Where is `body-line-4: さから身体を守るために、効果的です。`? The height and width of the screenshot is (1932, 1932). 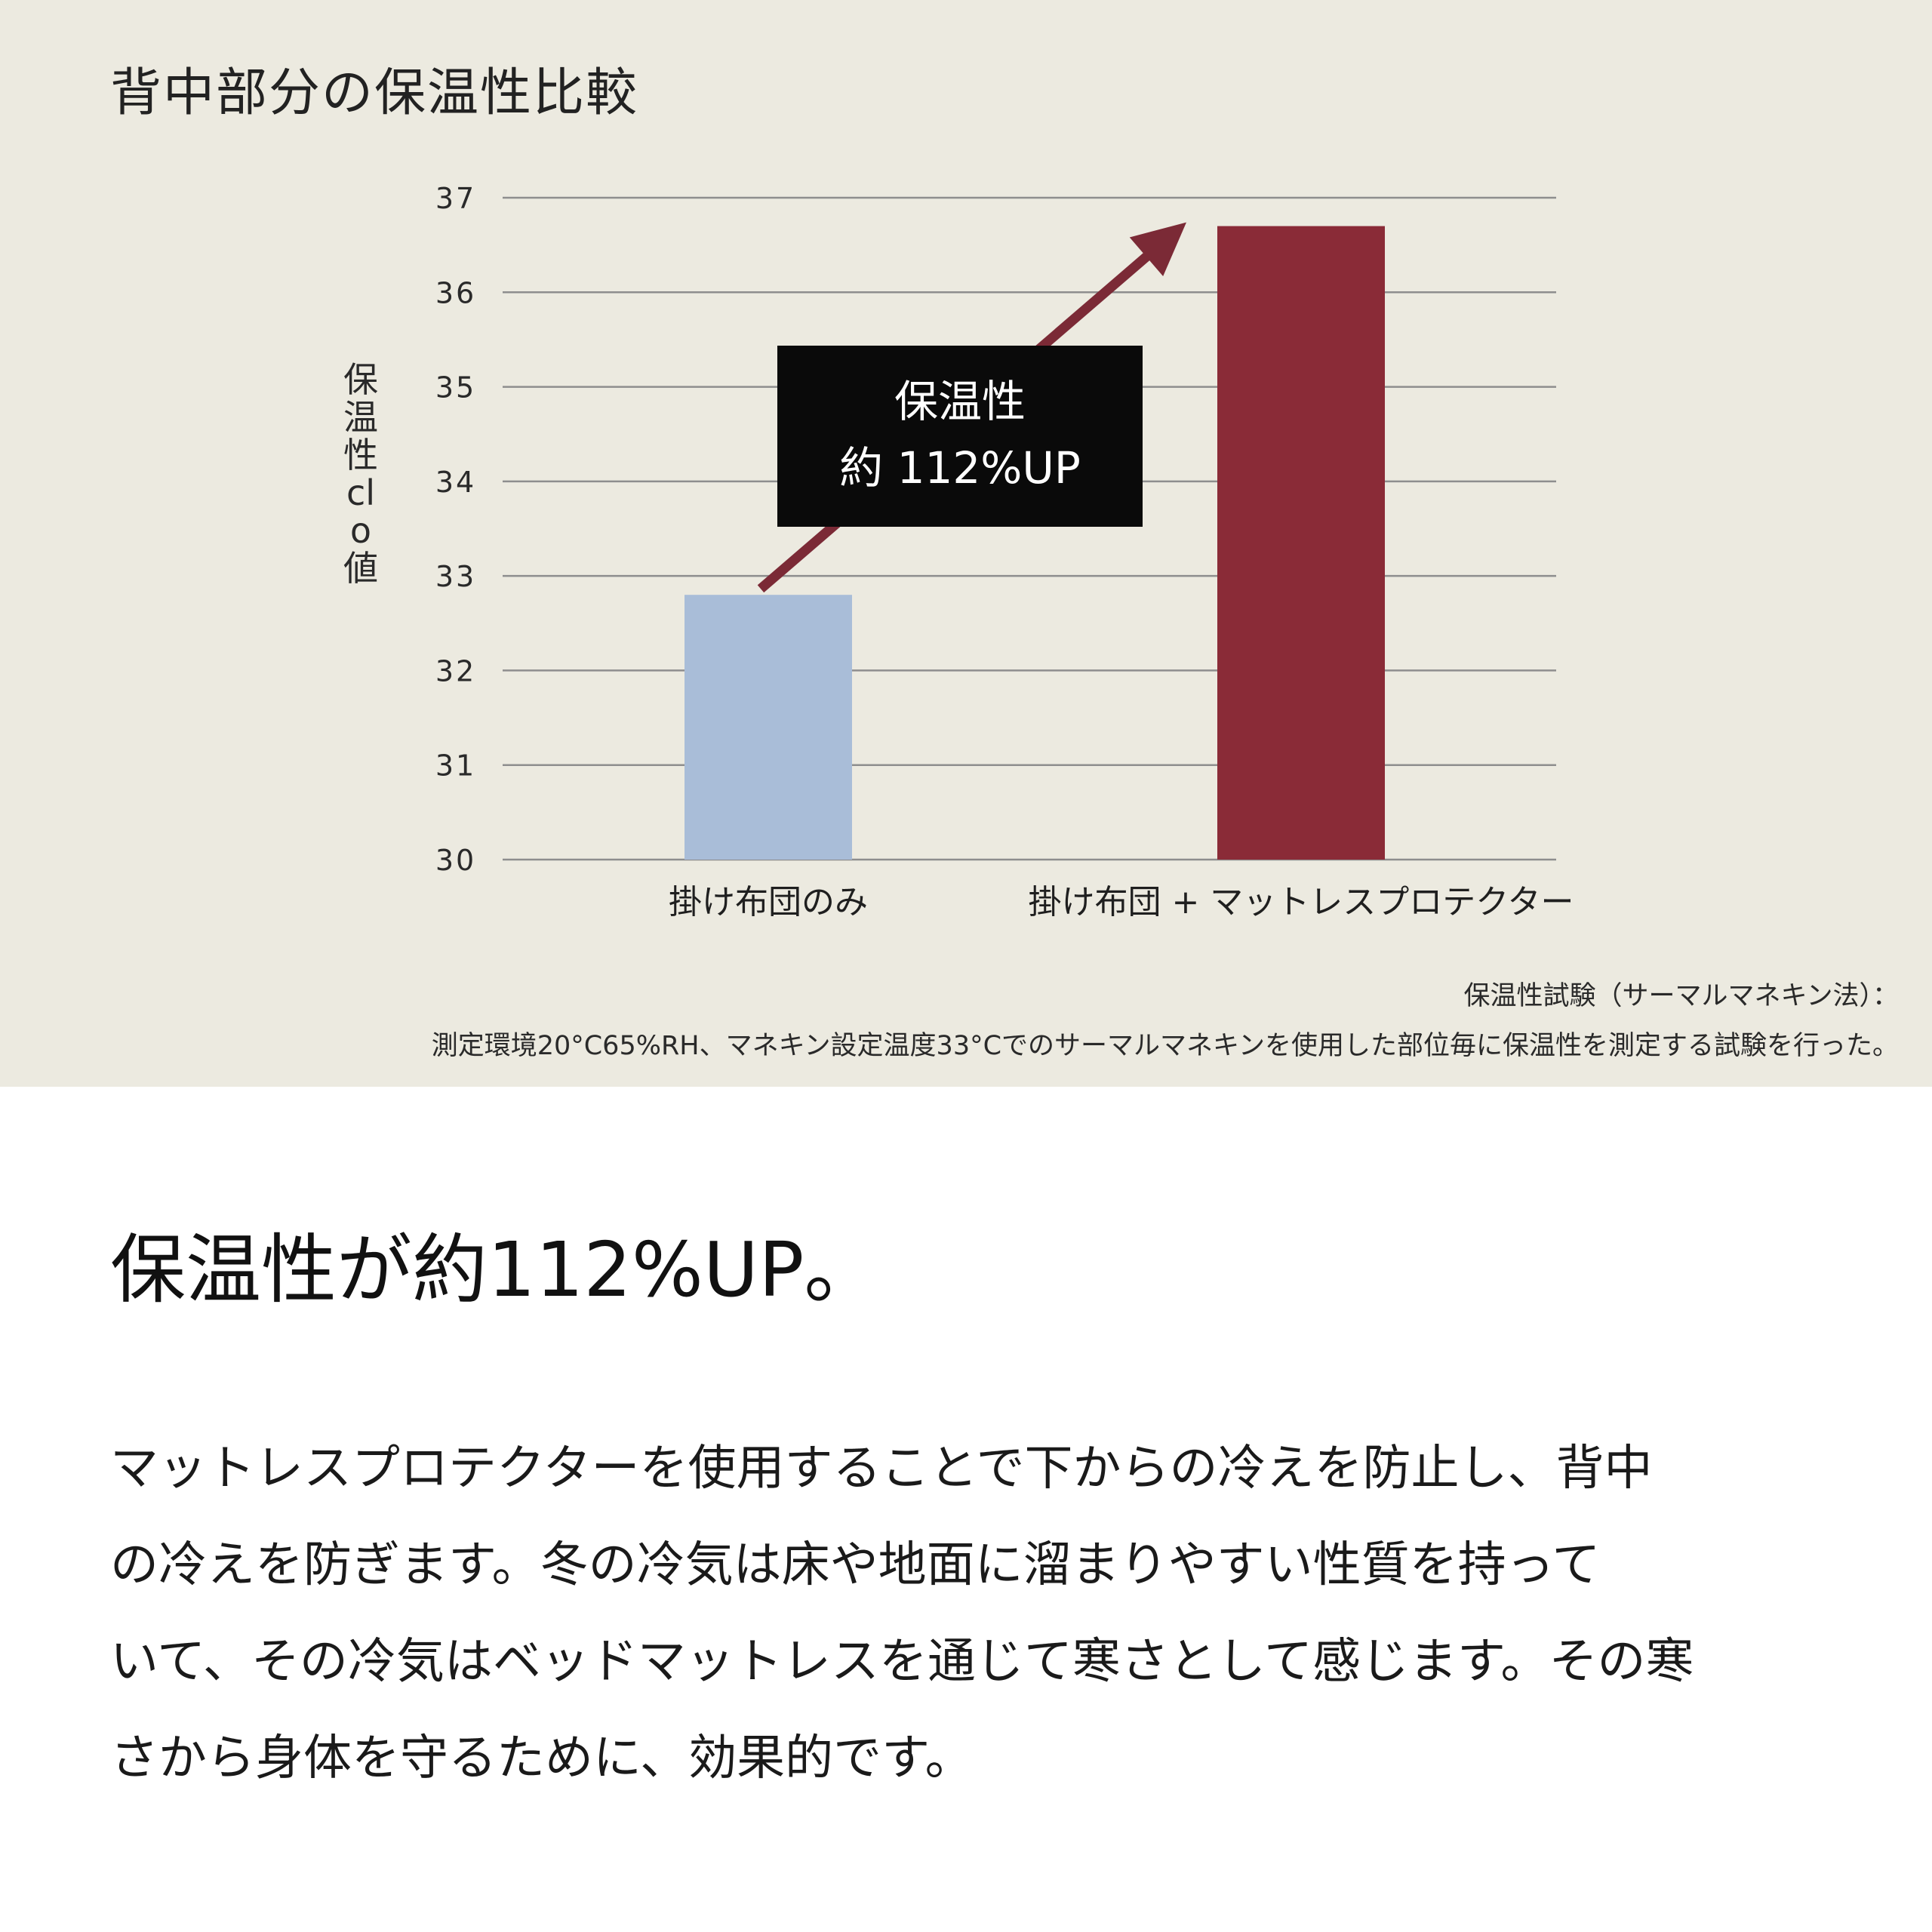
body-line-4: さから身体を守るために、効果的です。 is located at coordinates (542, 1758).